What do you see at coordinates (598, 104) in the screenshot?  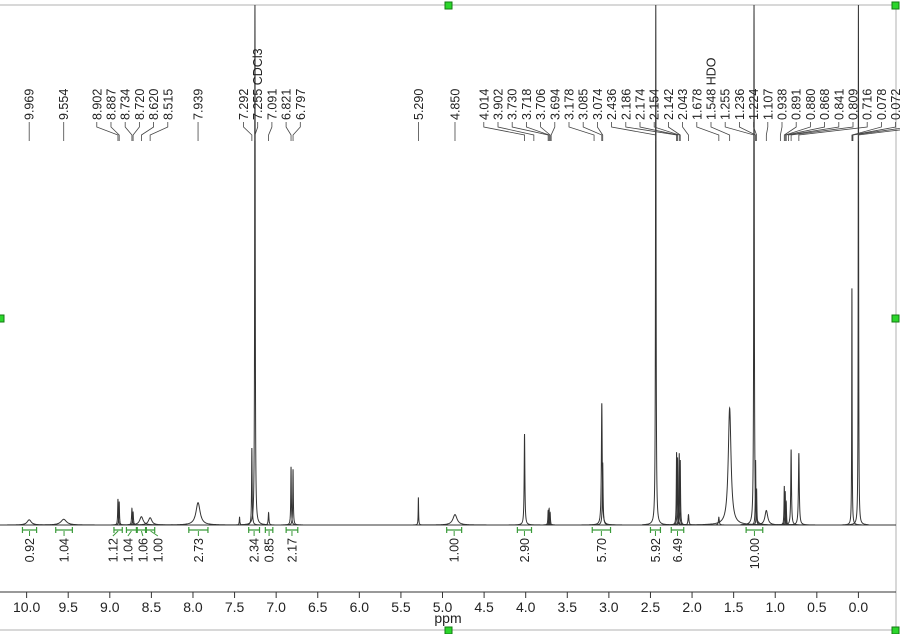 I see `peak-label: 3.074` at bounding box center [598, 104].